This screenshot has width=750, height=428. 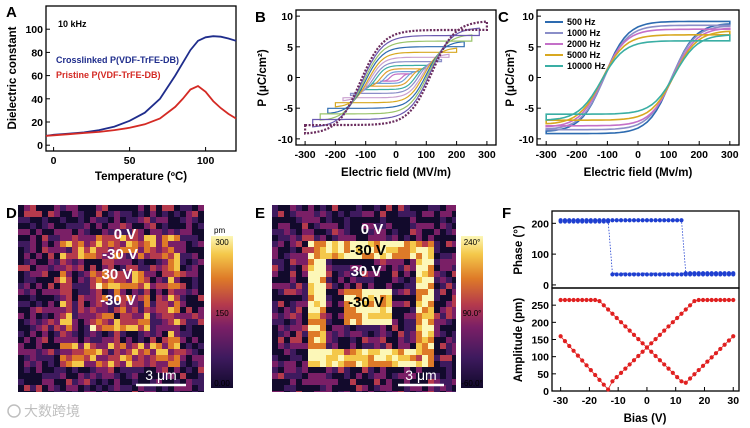 What do you see at coordinates (222, 242) in the screenshot?
I see `map-d-colorbar-max: 300` at bounding box center [222, 242].